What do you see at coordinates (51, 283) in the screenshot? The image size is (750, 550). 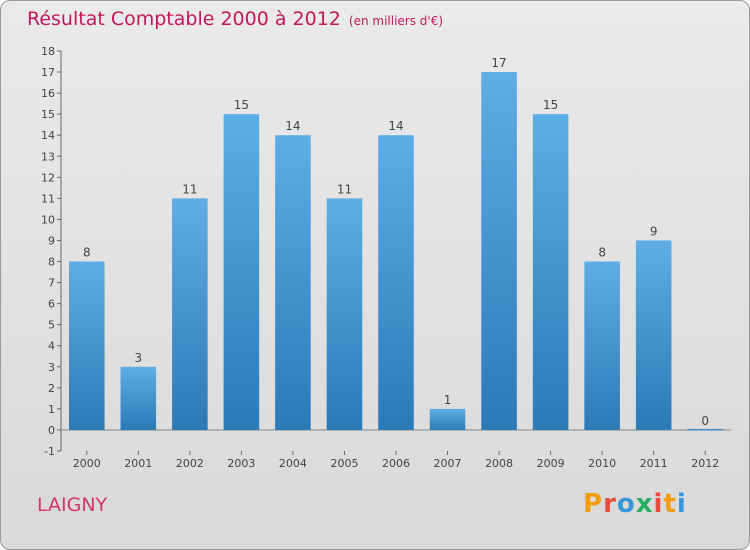 I see `y-tick-label: 7` at bounding box center [51, 283].